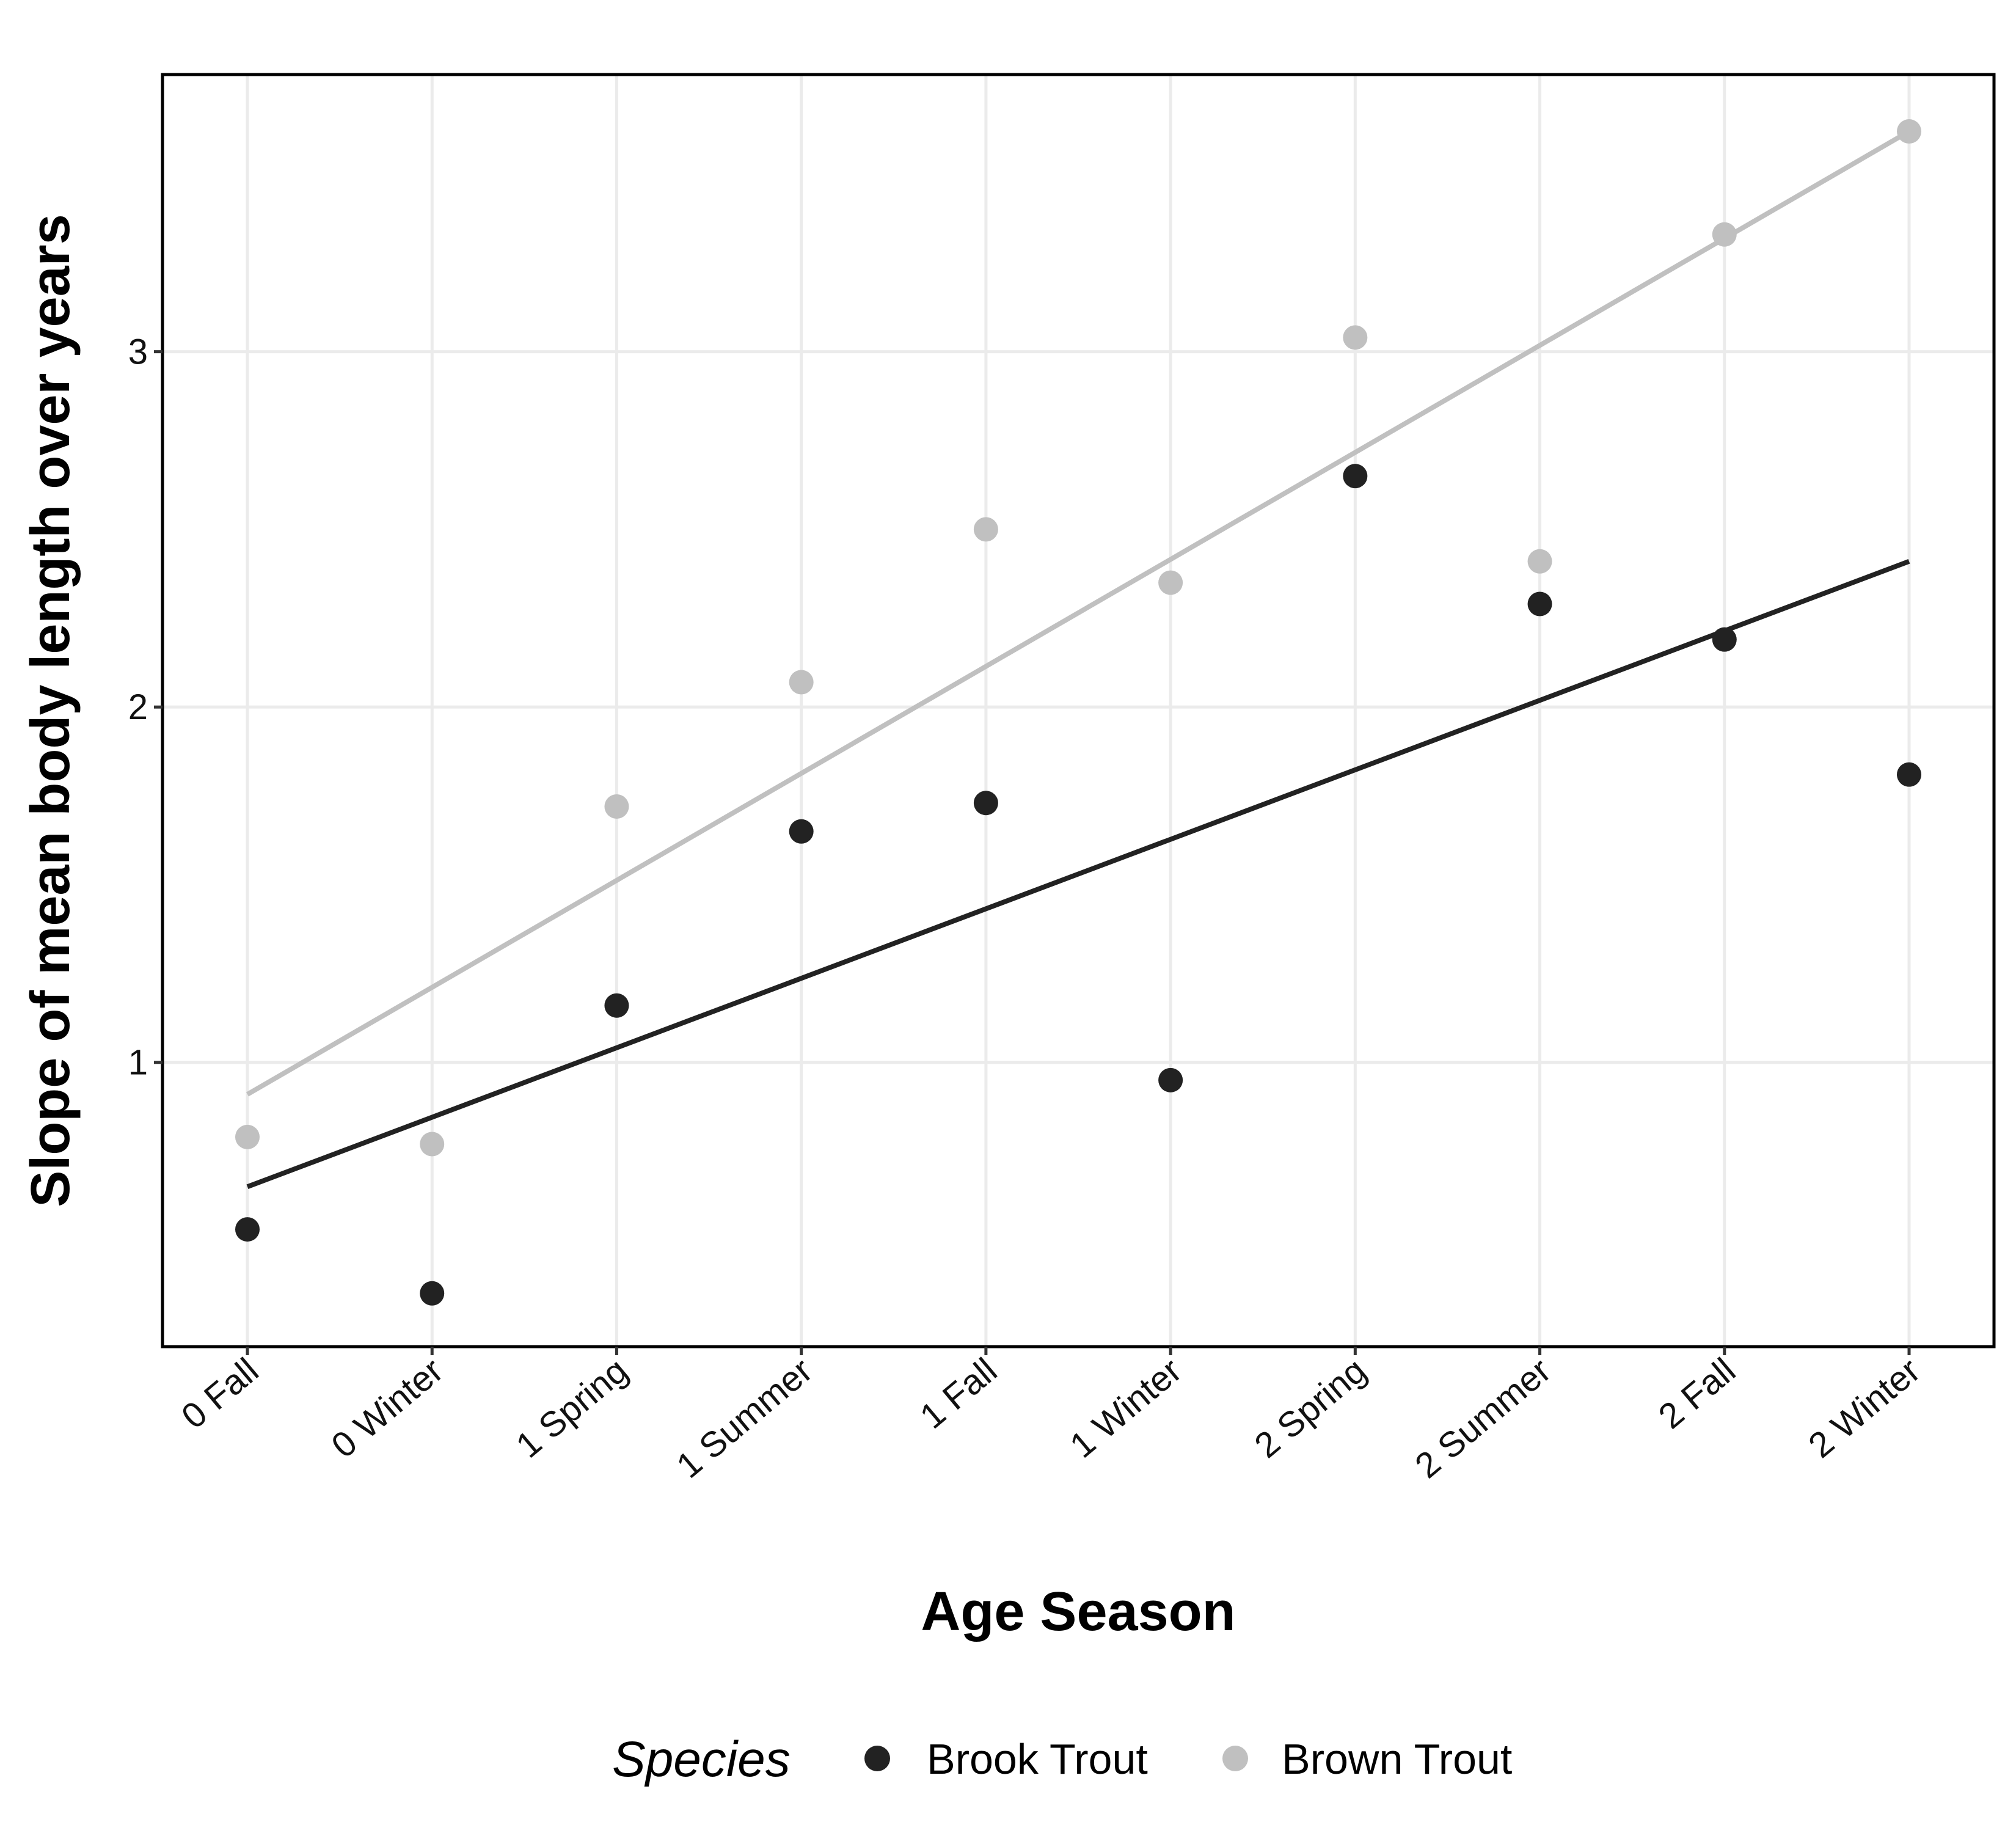 Image resolution: width=2016 pixels, height=1833 pixels. I want to click on legend: Species Brook Trout Brown Trout, so click(1062, 1759).